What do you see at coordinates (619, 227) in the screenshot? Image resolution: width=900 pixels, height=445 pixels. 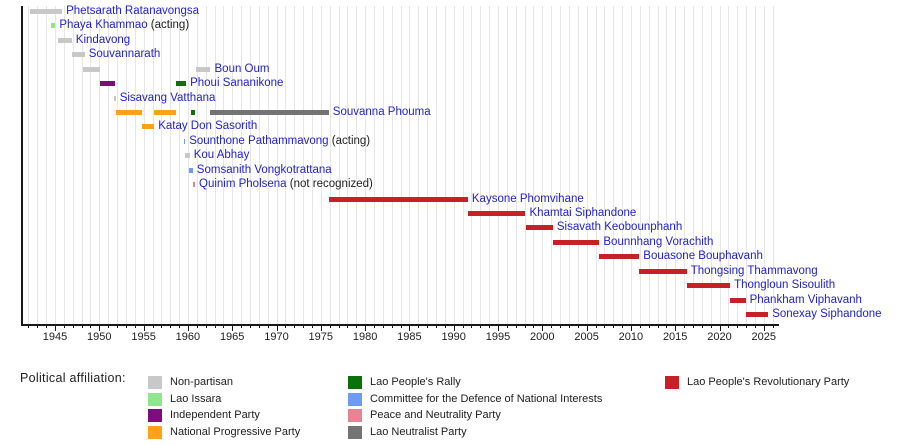 I see `pm-name-link: Sisavath Keobounphanh` at bounding box center [619, 227].